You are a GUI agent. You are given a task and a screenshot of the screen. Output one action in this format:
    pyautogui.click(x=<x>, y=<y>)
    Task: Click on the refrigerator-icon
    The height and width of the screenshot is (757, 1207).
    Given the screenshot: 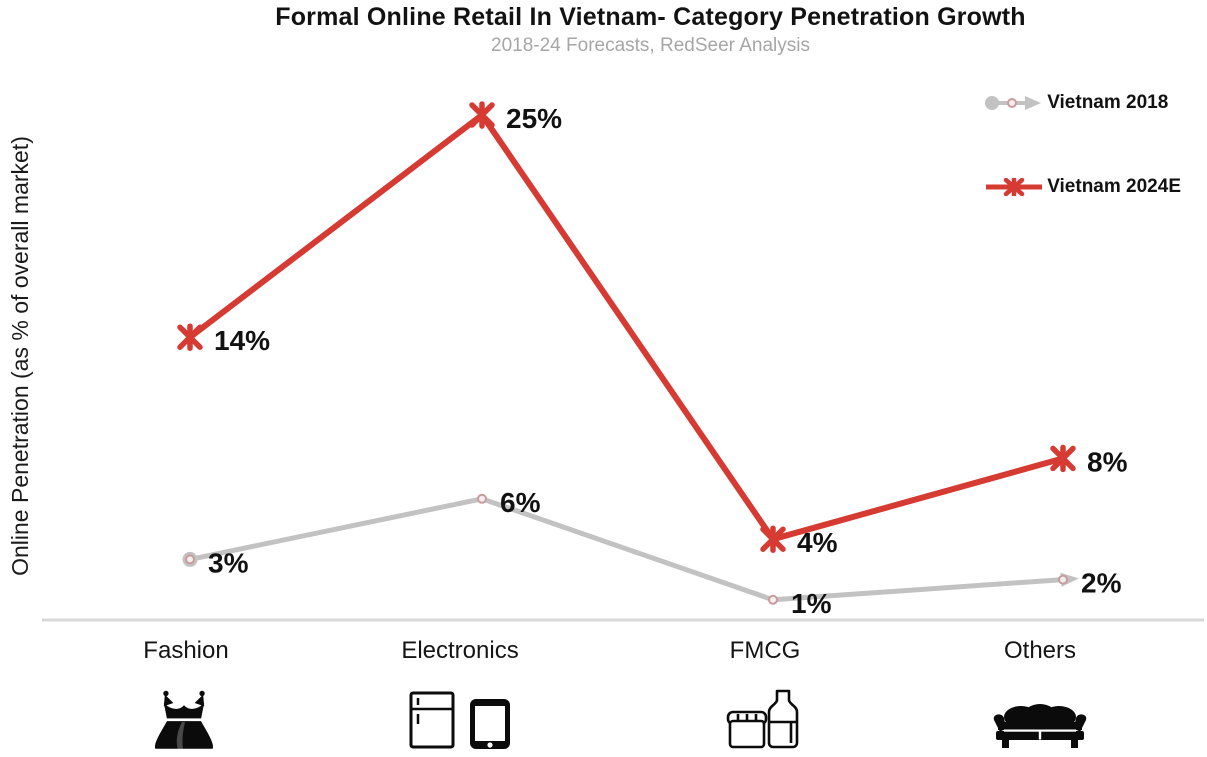 What is the action you would take?
    pyautogui.click(x=432, y=720)
    